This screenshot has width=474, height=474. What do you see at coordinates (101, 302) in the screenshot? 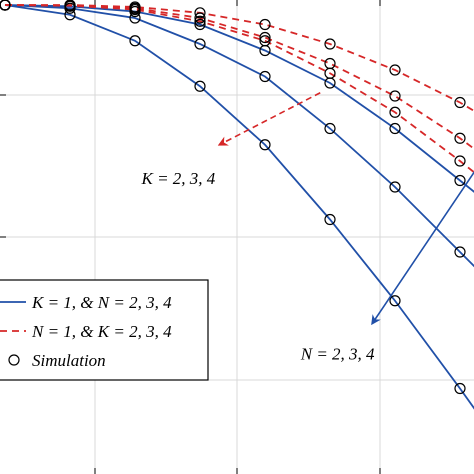
I see `legend-label-0: K = 1, & N = 2, 3, 4` at bounding box center [101, 302].